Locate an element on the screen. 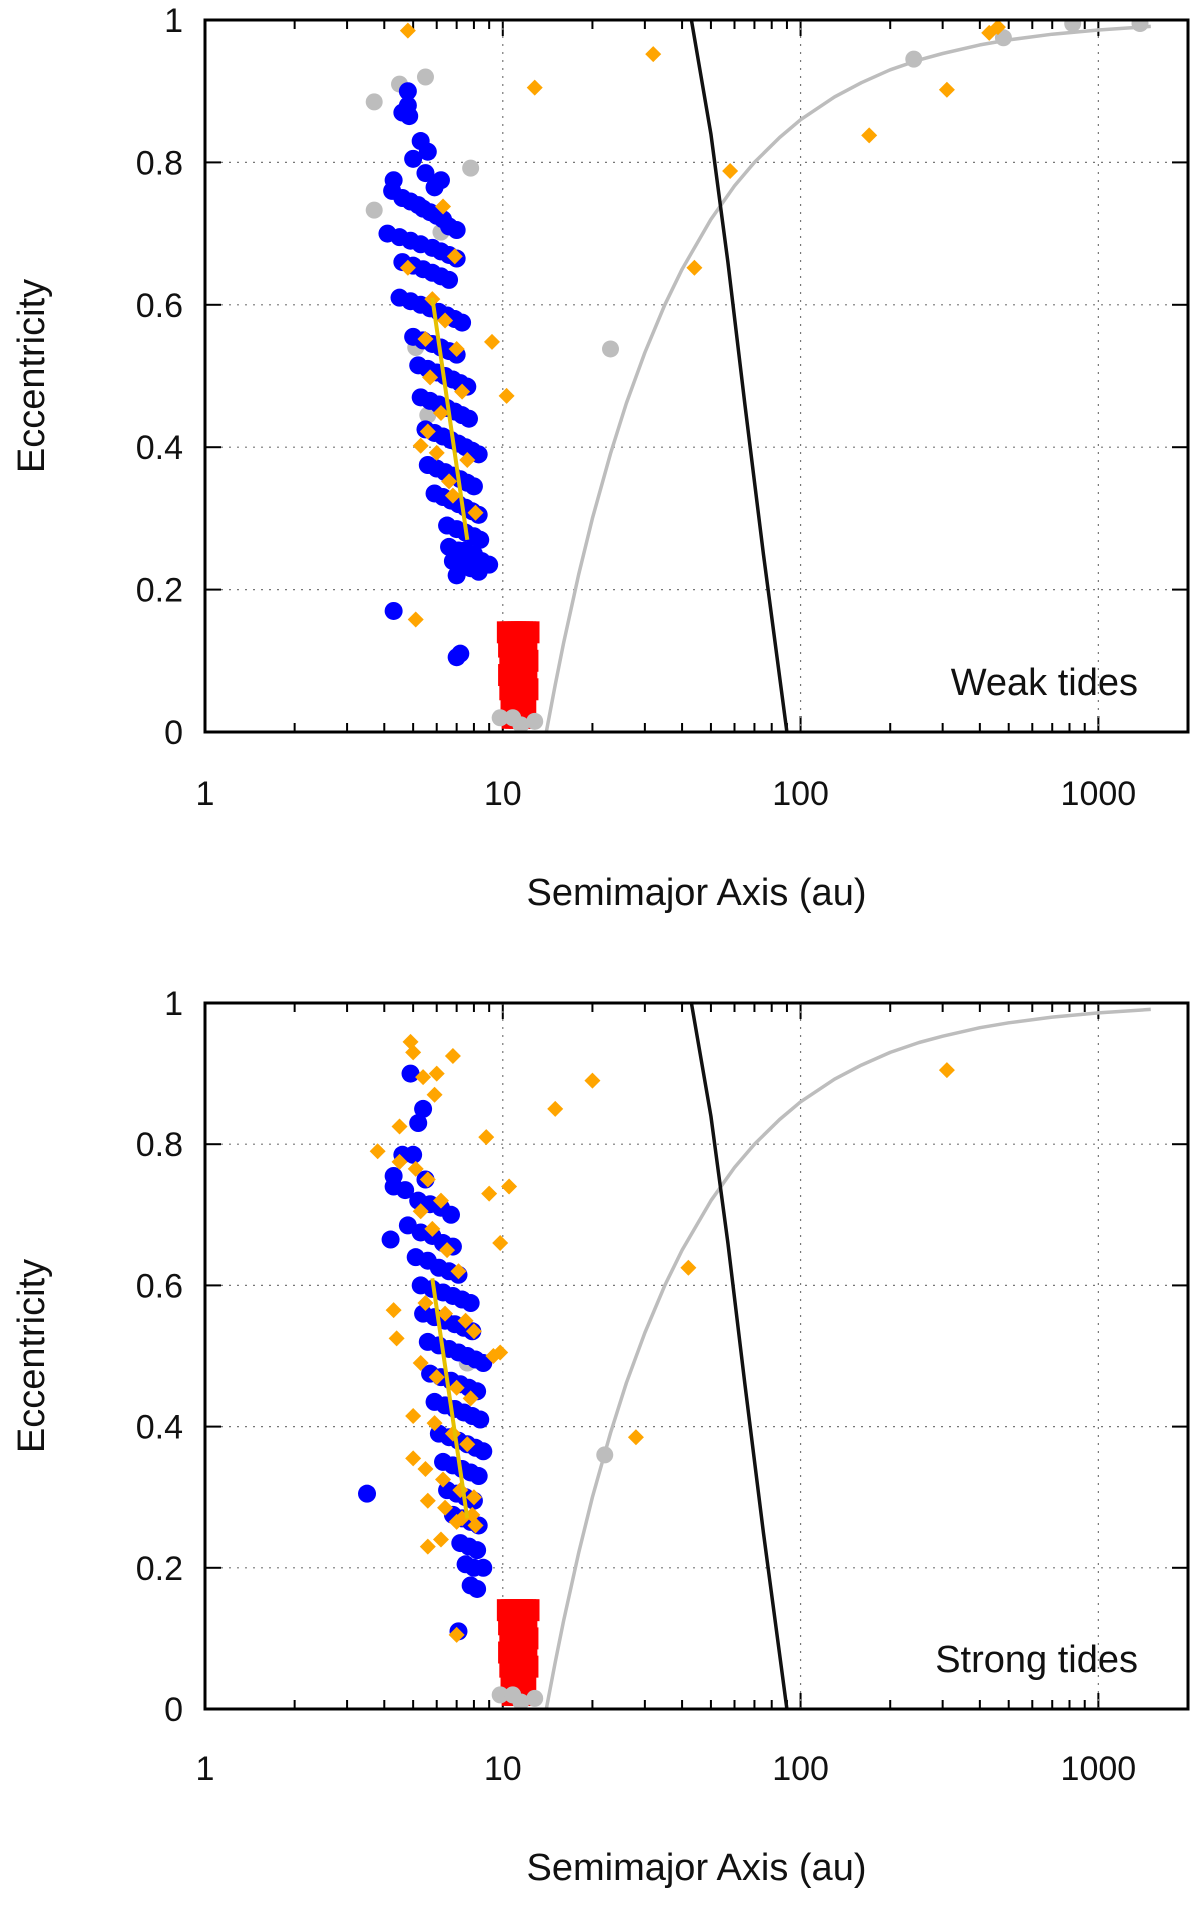 Image resolution: width=1200 pixels, height=1919 pixels. x-axis-label: Semimajor Axis (au) is located at coordinates (697, 893).